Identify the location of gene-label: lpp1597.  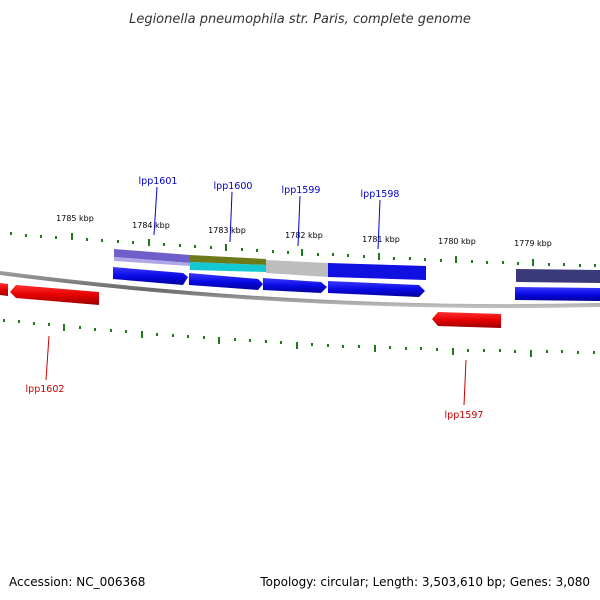
(464, 415).